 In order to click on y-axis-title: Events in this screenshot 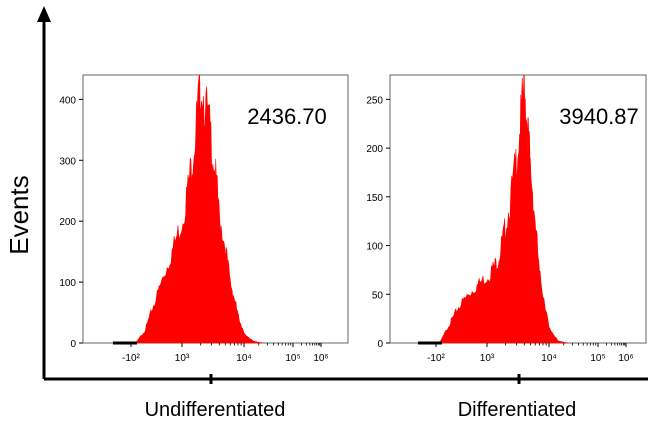, I will do `click(19, 215)`.